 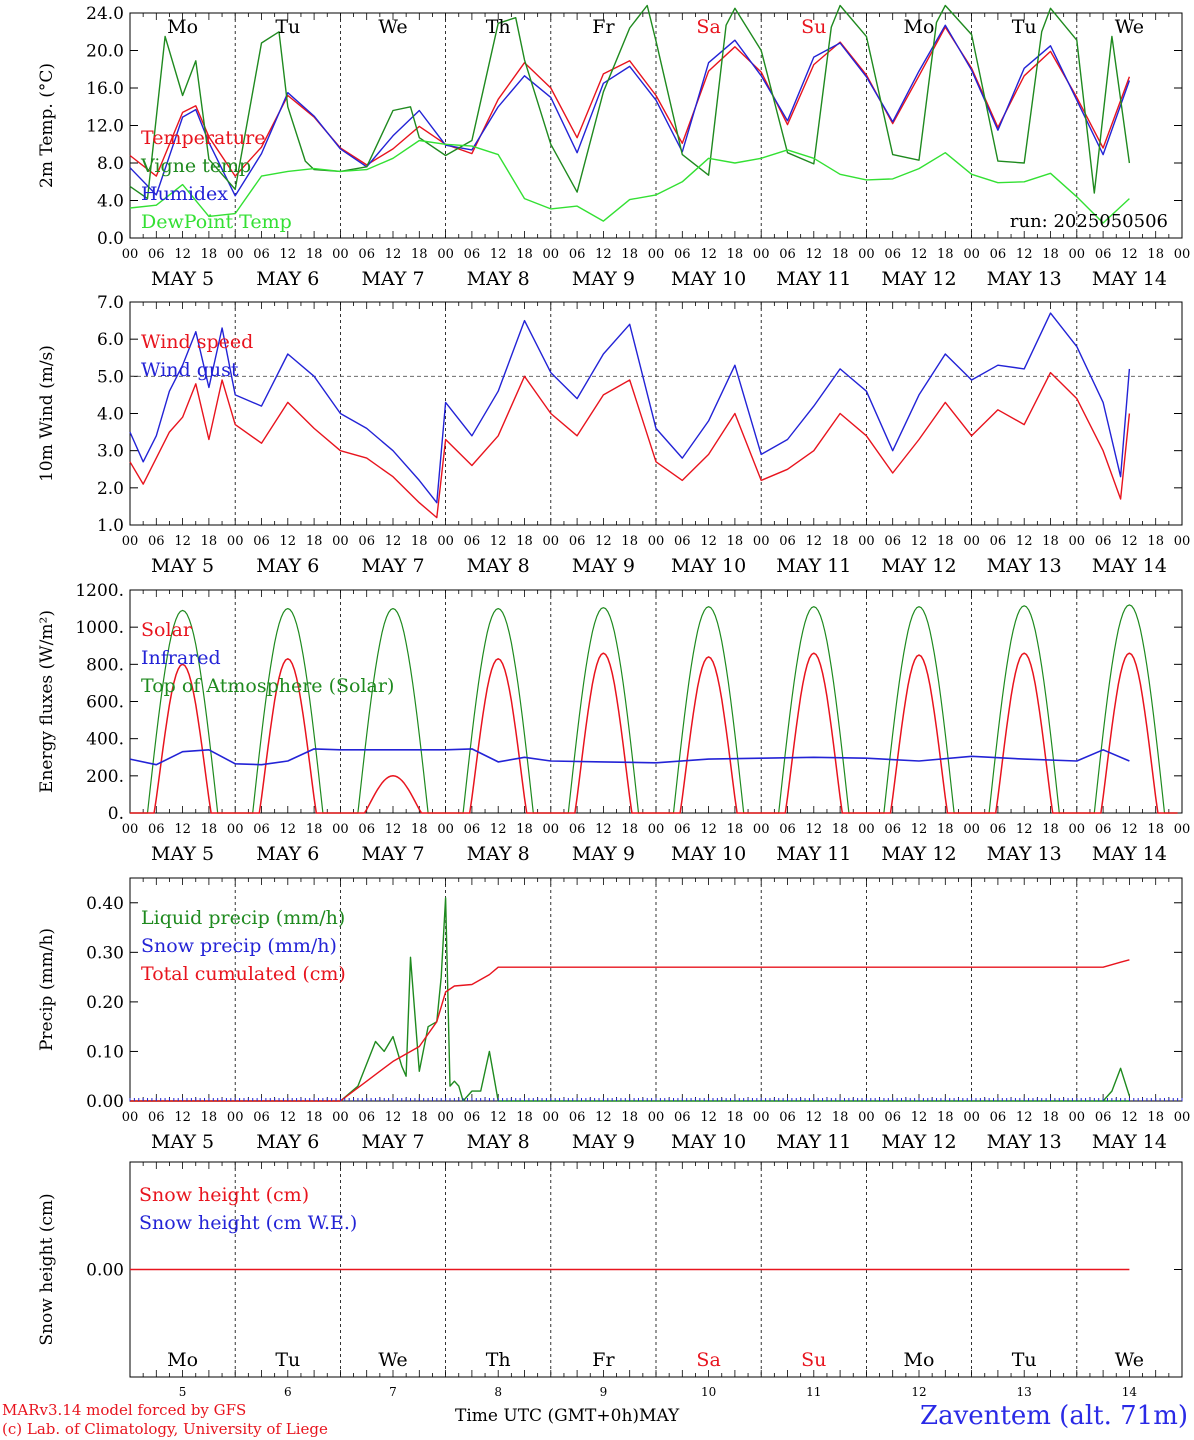 I want to click on weekday-label: We, so click(x=1129, y=1360).